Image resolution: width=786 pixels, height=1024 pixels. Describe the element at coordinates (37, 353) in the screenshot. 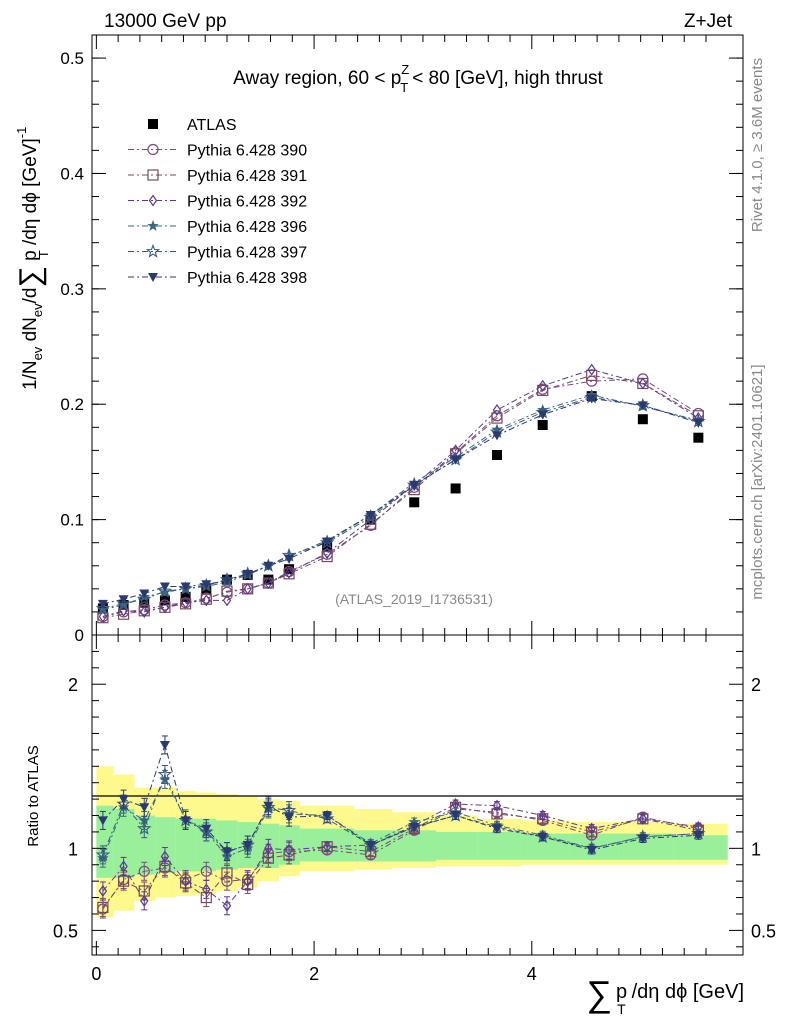

I see `ylabel-sub-ev: ev` at that location.